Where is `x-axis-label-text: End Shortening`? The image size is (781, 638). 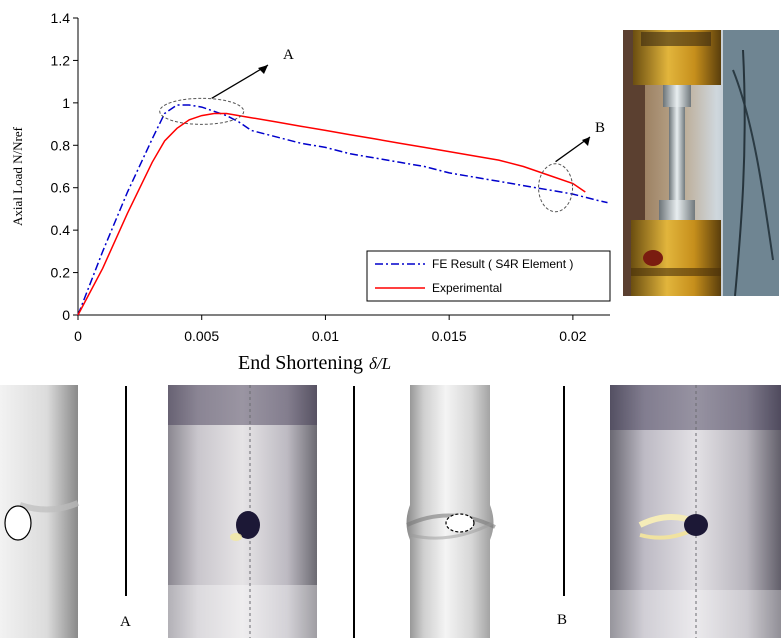 x-axis-label-text: End Shortening is located at coordinates (300, 363).